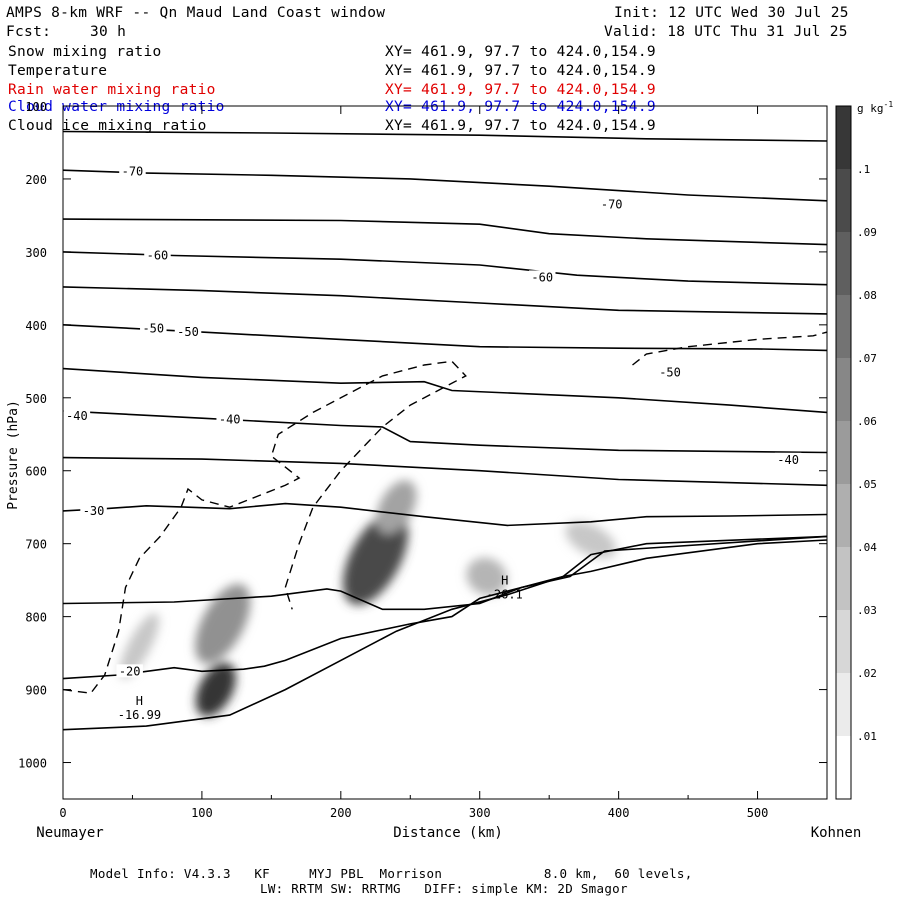 This screenshot has height=900, width=900. I want to click on colorbar-label: .04, so click(867, 547).